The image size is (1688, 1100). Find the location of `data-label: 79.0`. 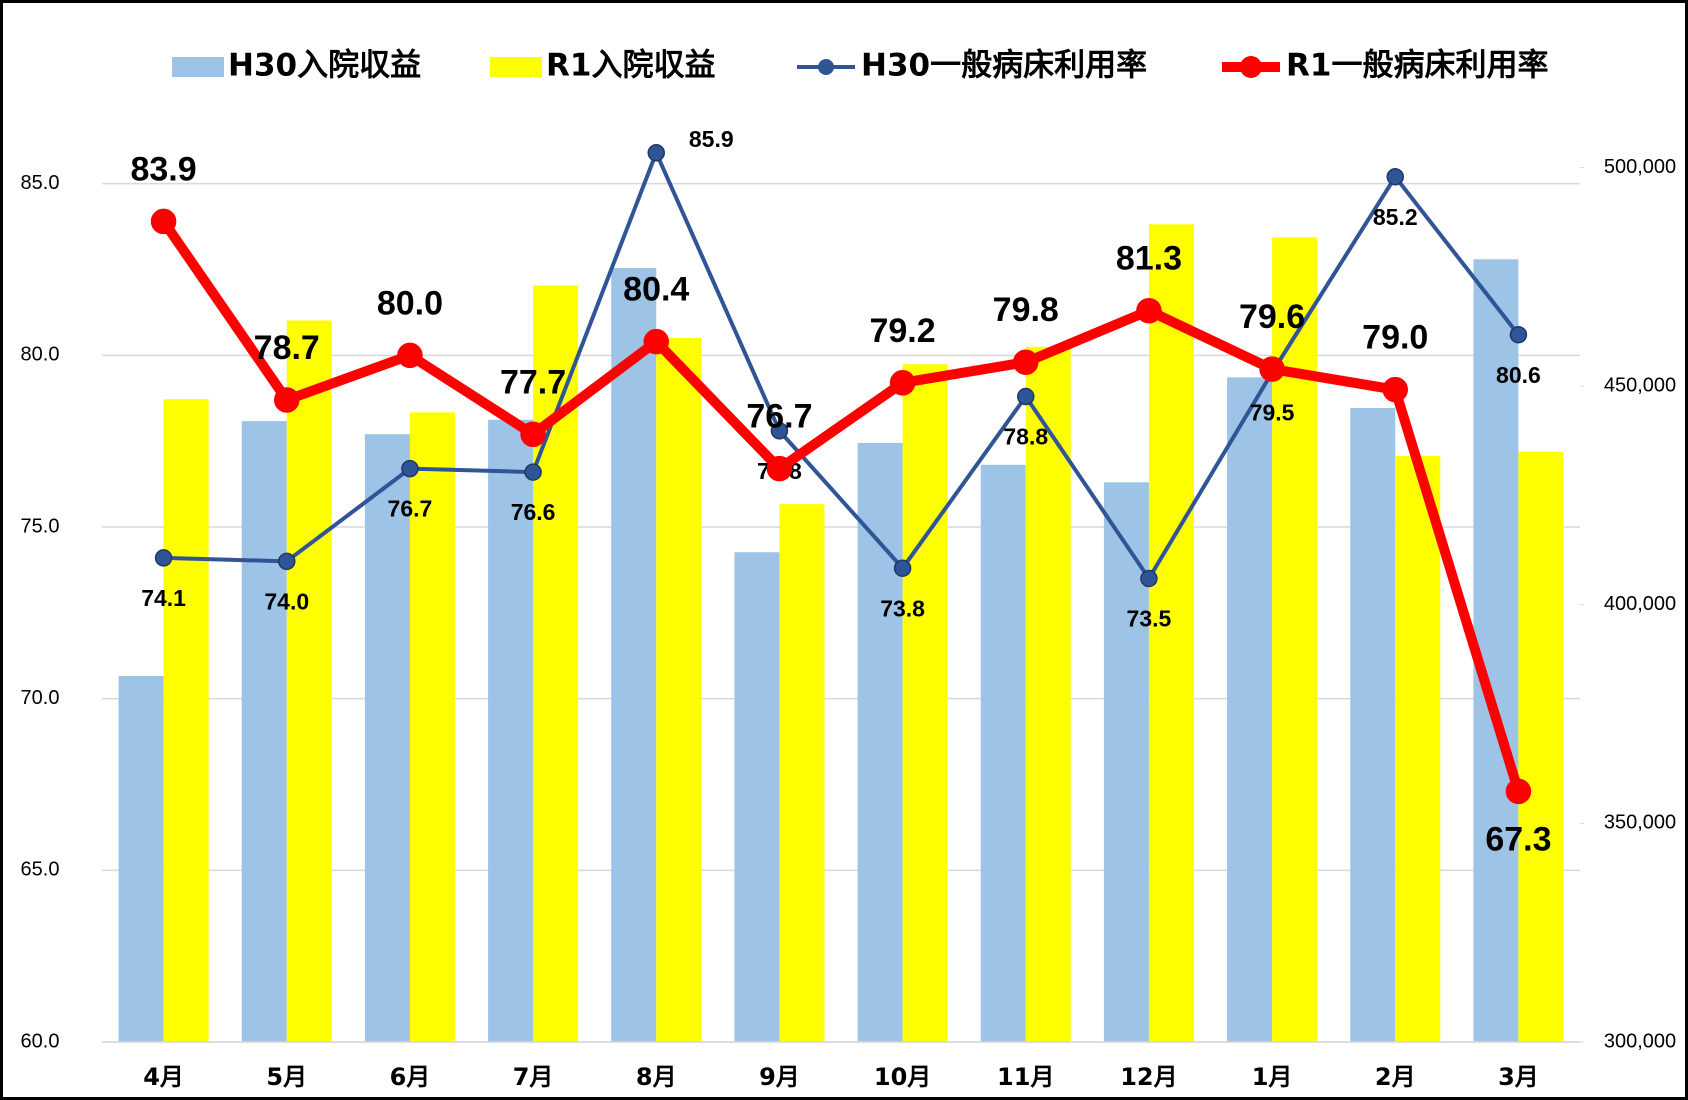

data-label: 79.0 is located at coordinates (1395, 338).